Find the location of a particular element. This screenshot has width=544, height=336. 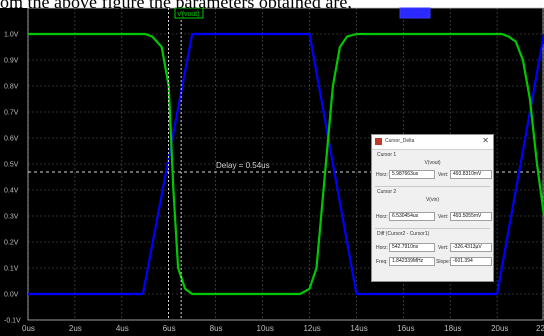

diff-vert-label: Vert: is located at coordinates (443, 248).